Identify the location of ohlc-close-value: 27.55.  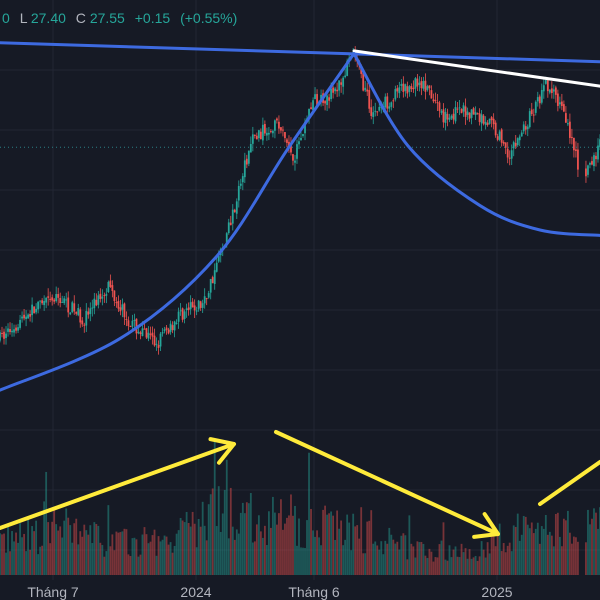
(107, 18).